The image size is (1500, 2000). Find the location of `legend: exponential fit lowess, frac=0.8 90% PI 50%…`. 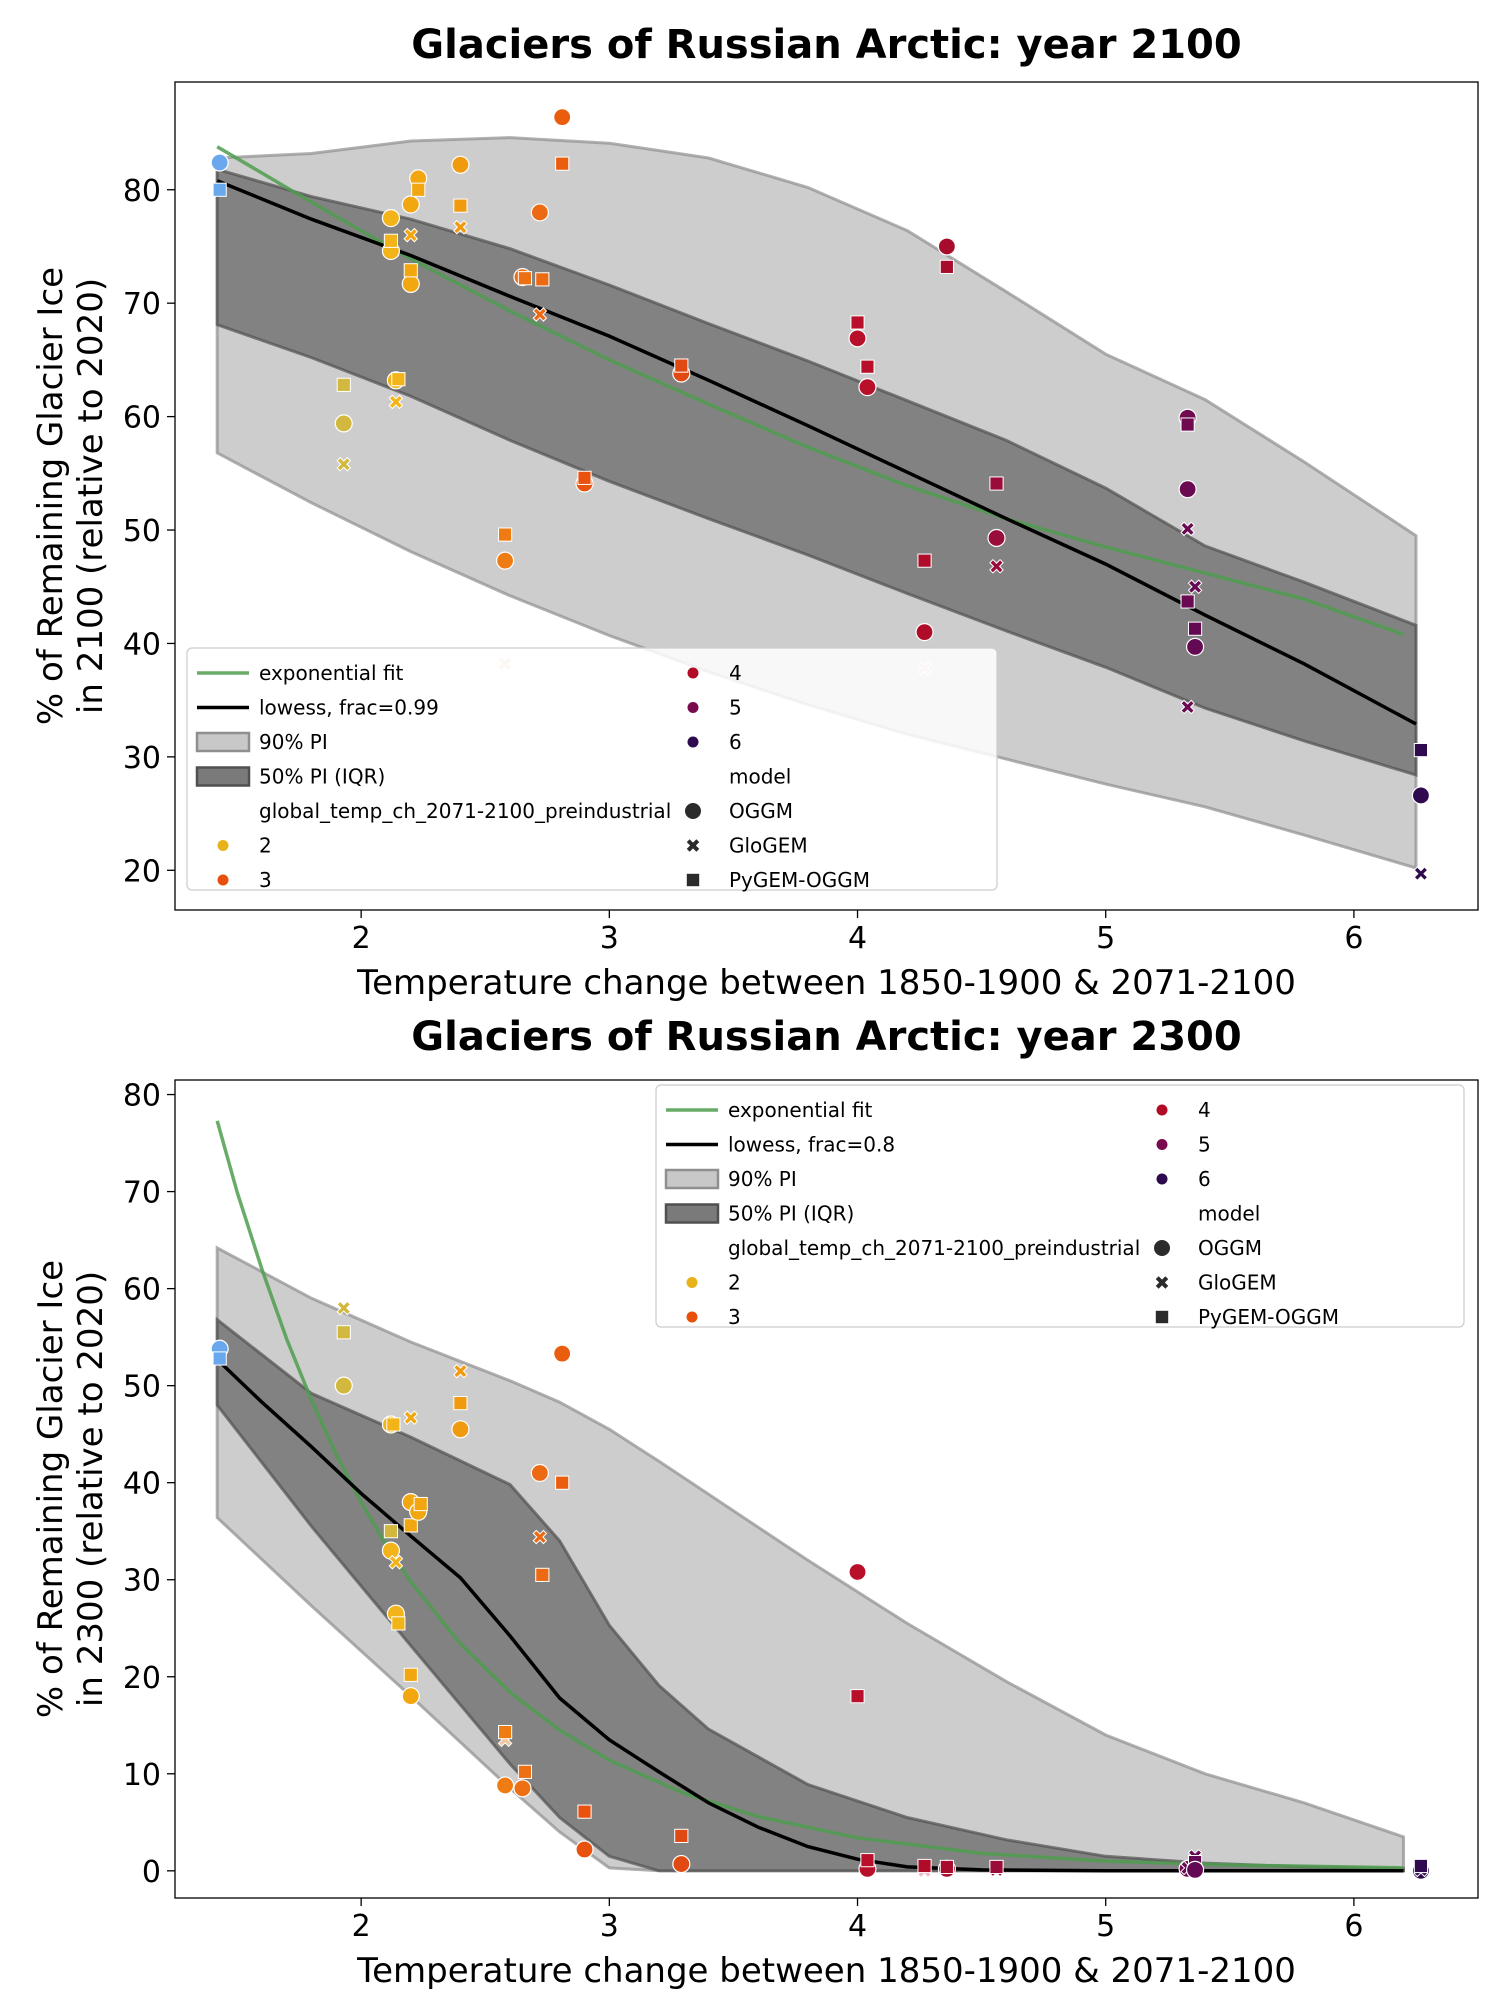

legend: exponential fit lowess, frac=0.8 90% PI 50%… is located at coordinates (1060, 1206).